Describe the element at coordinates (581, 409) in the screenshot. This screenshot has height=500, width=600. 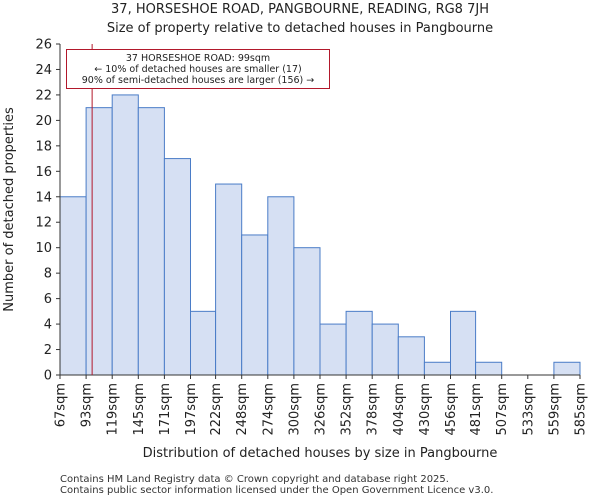
I see `x-tick-label: 585sqm` at that location.